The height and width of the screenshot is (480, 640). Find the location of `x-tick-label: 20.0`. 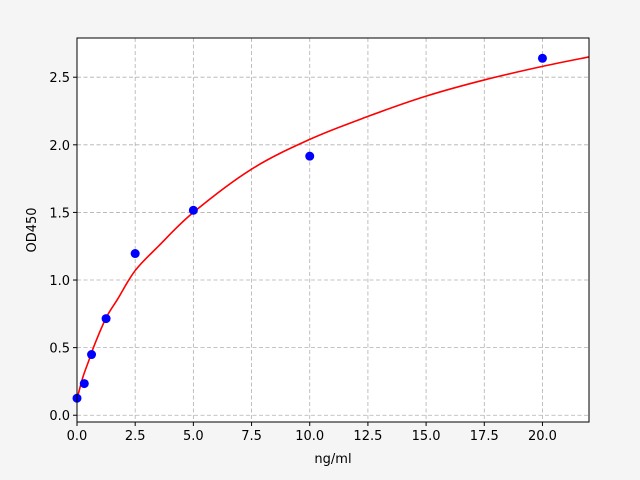

x-tick-label: 20.0 is located at coordinates (542, 436).